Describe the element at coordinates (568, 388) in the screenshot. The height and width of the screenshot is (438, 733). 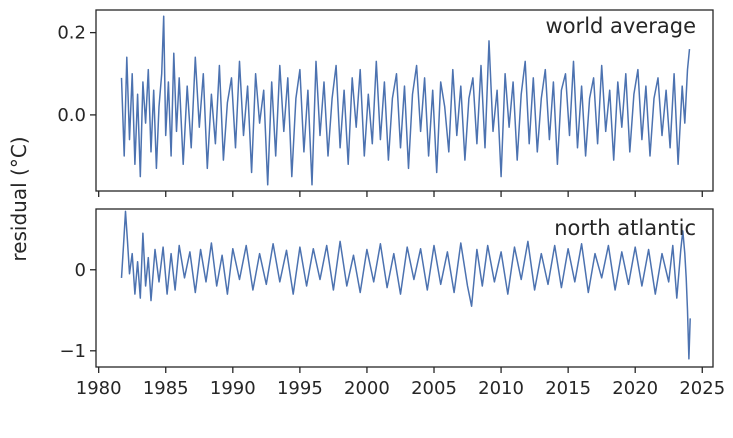
I see `x-tick-label-1-7: 2015` at that location.